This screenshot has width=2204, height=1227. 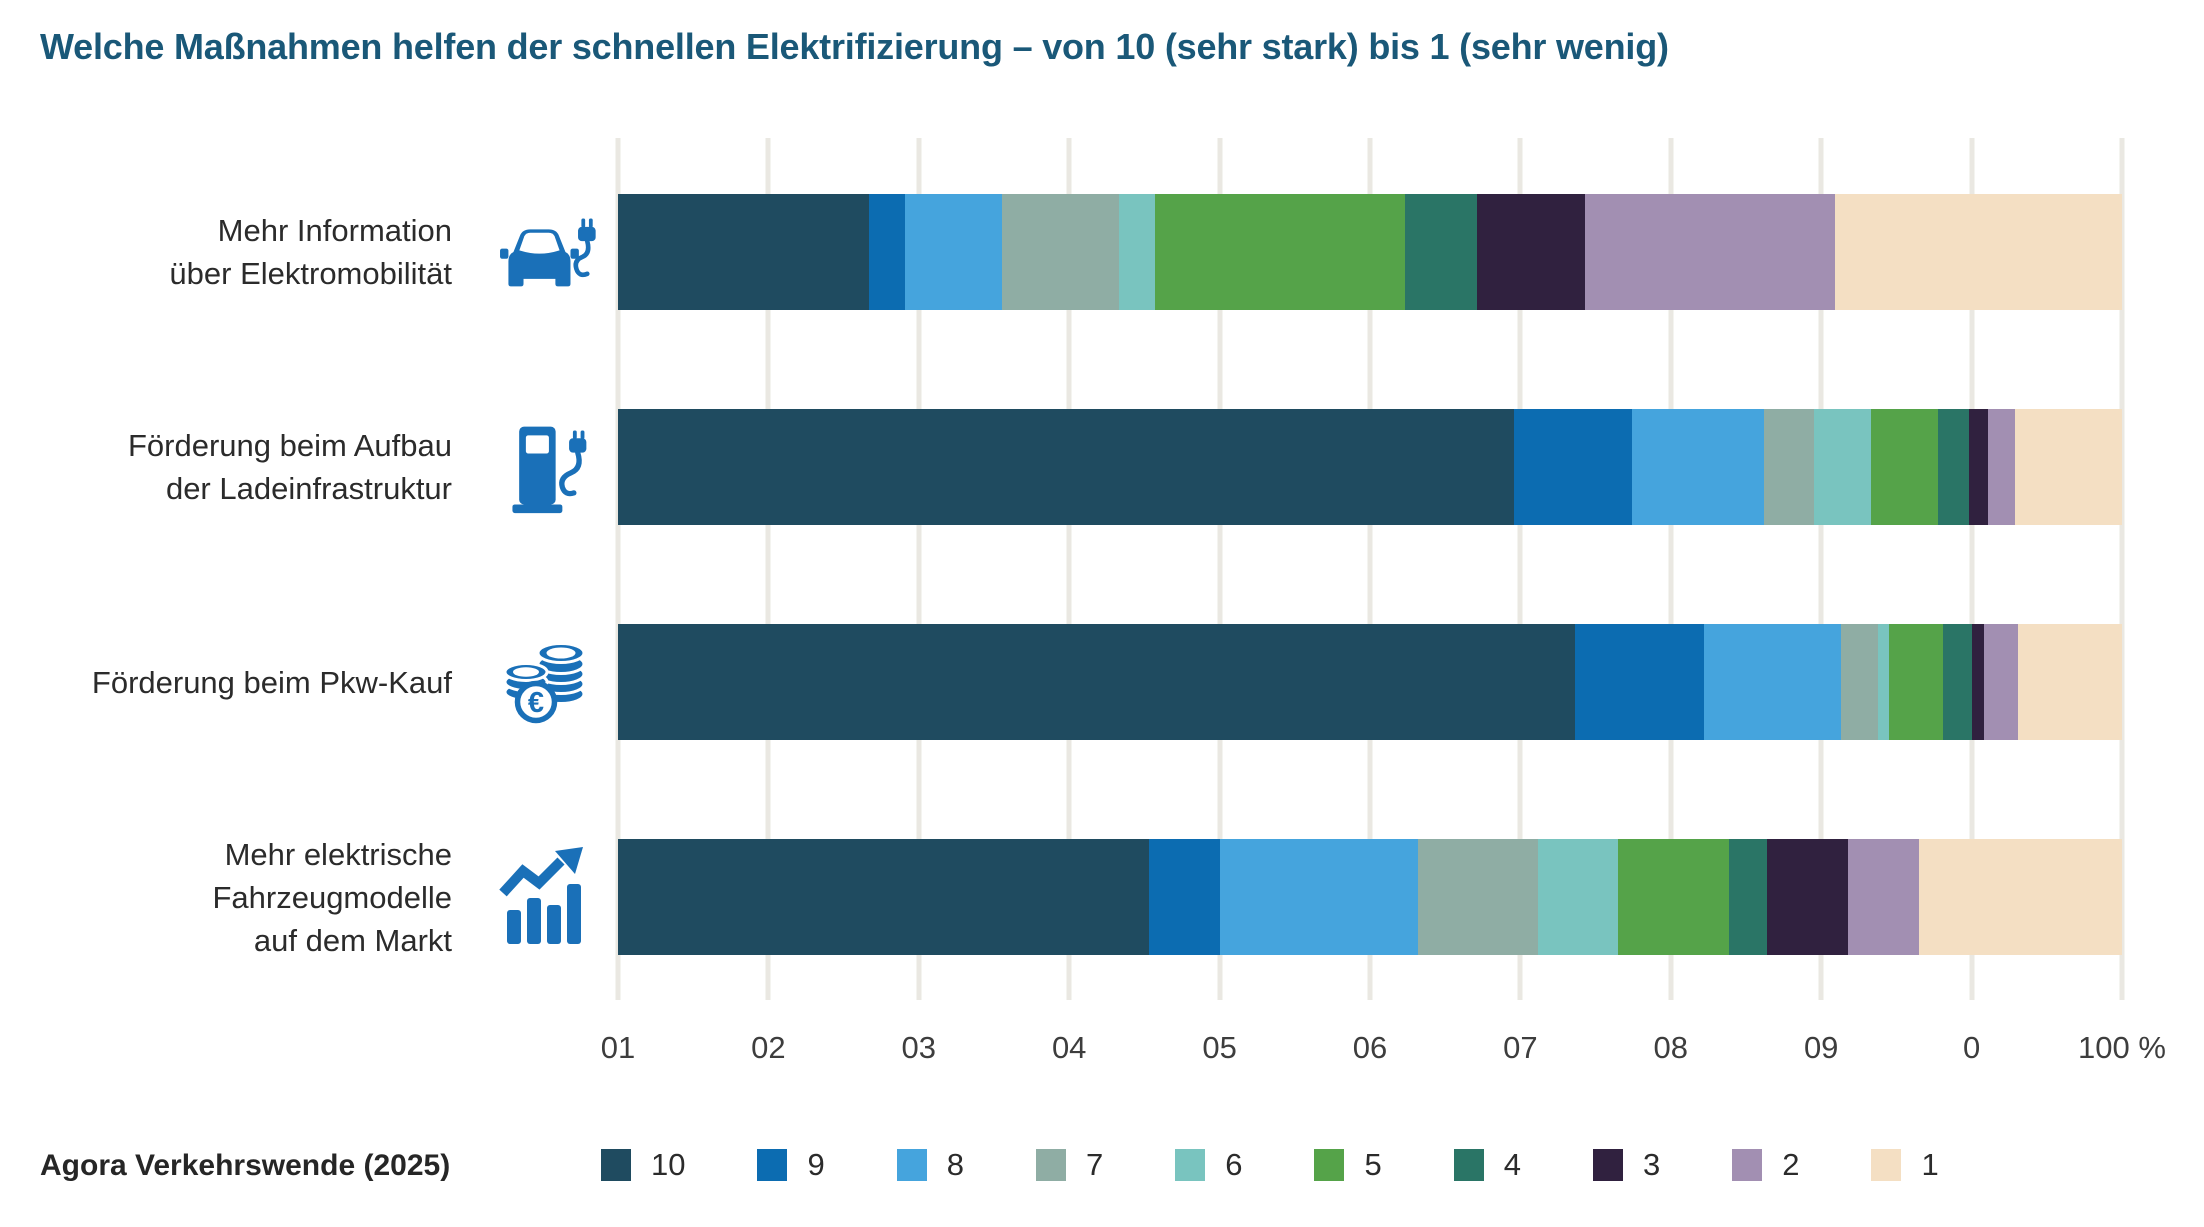 I want to click on x-tick-label: 08, so click(x=1671, y=1047).